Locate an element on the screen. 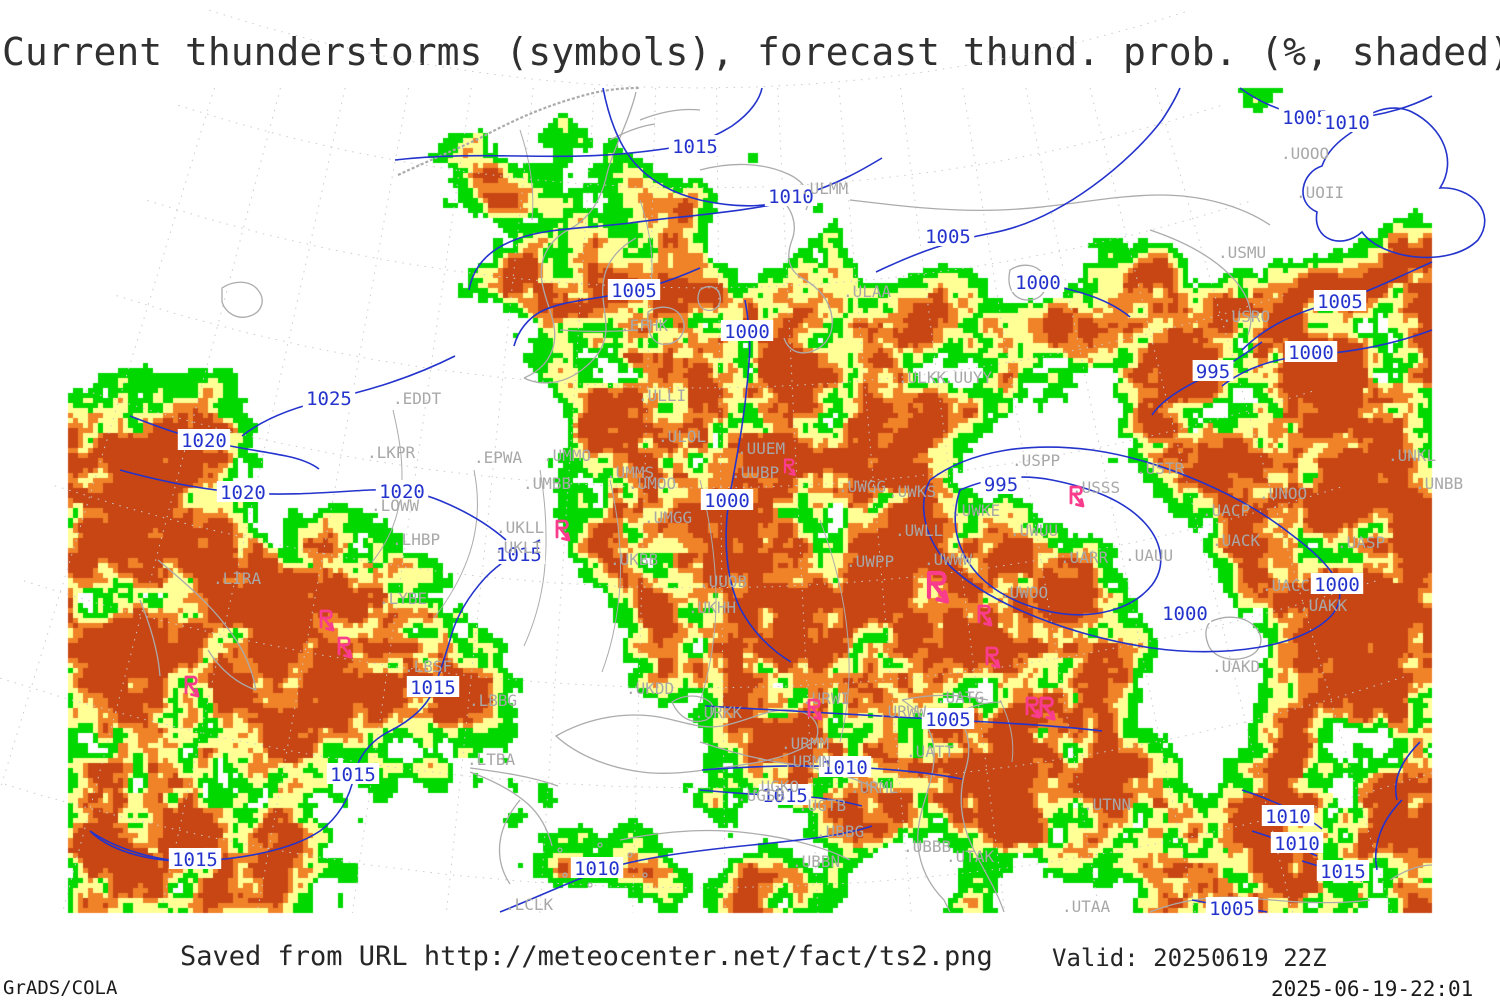 This screenshot has width=1500, height=1000. station-label: .UBBN is located at coordinates (816, 861).